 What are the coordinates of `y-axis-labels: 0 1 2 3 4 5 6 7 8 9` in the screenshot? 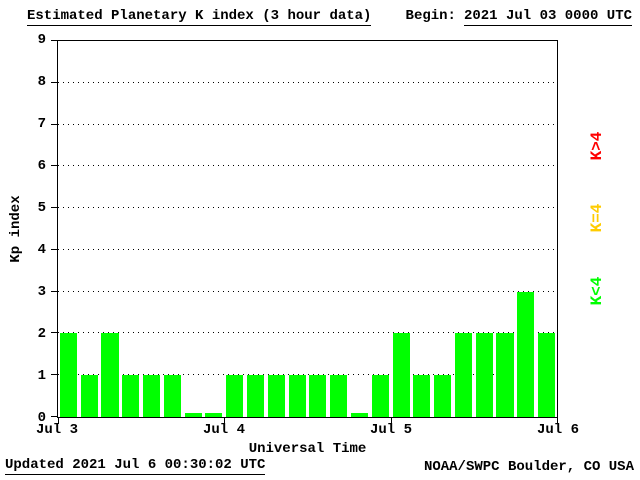 It's located at (25, 229).